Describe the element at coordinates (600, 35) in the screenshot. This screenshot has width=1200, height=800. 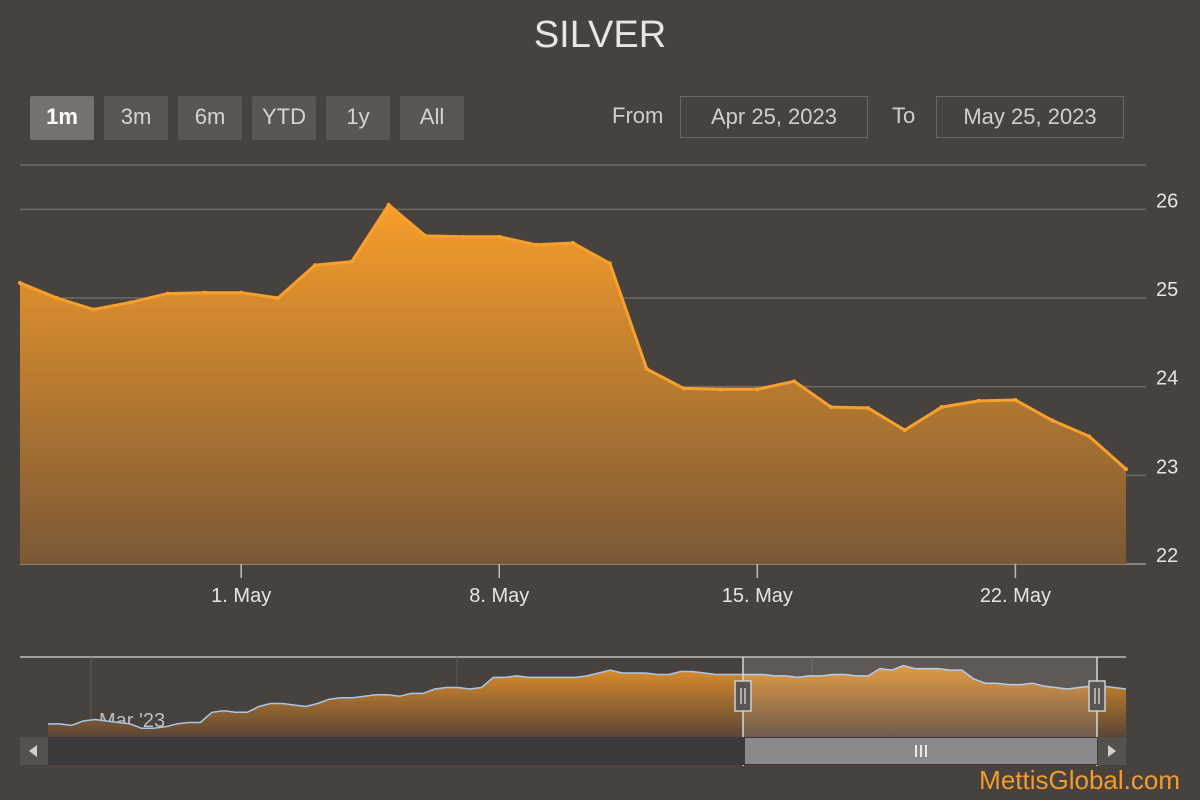
I see `chart-title: SILVER` at that location.